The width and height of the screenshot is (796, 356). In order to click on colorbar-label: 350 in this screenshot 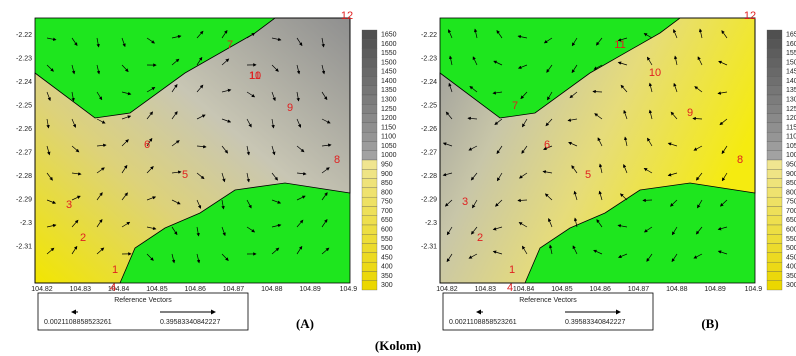, I will do `click(791, 276)`.